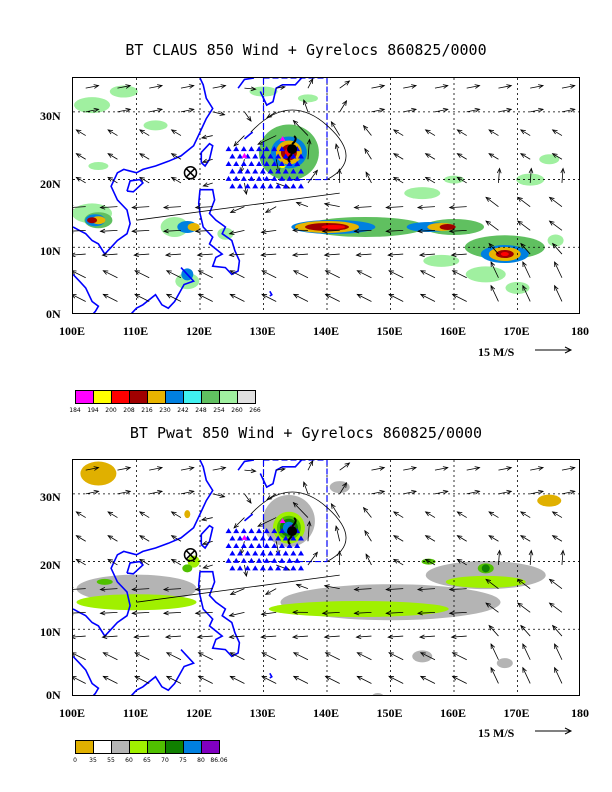 This screenshot has width=612, height=792. I want to click on colorbar-tick-label: 80, so click(201, 760).